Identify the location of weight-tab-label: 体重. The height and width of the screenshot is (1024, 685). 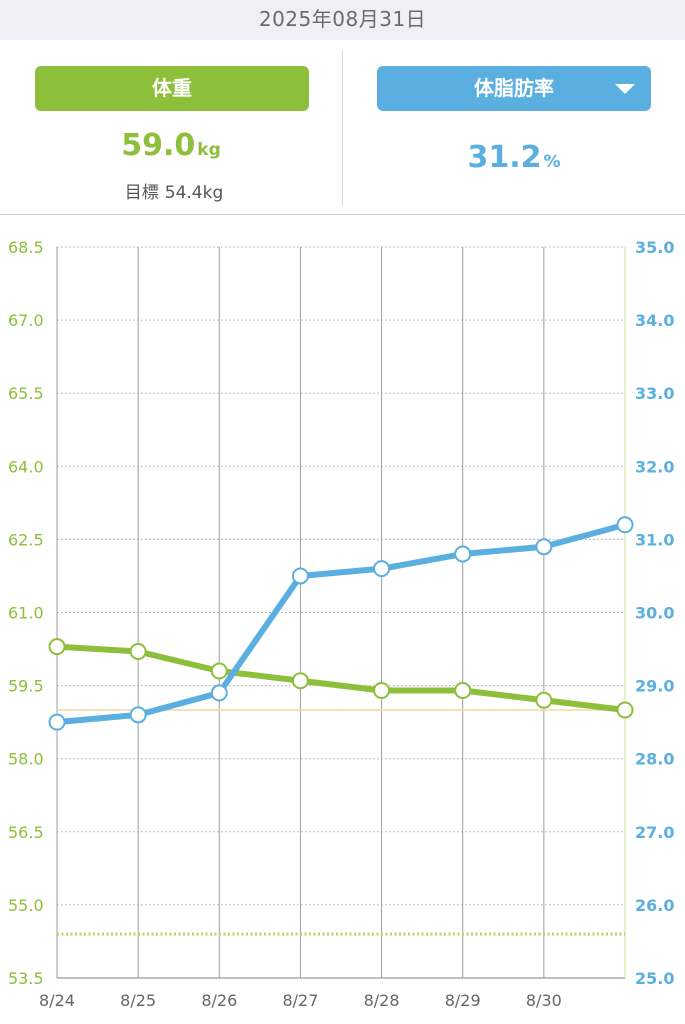
(172, 88).